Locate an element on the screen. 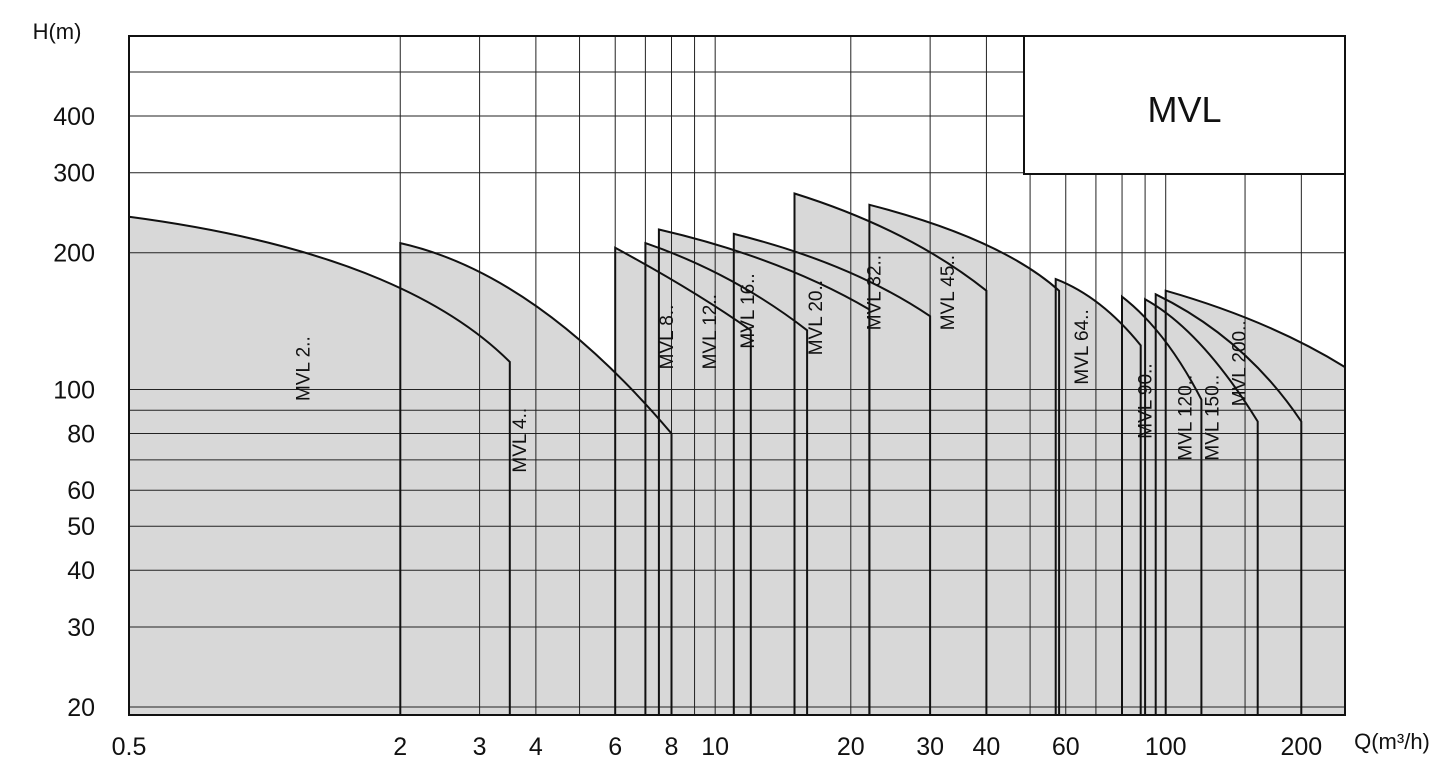 The image size is (1437, 769). x-tick-label: 2 is located at coordinates (400, 747).